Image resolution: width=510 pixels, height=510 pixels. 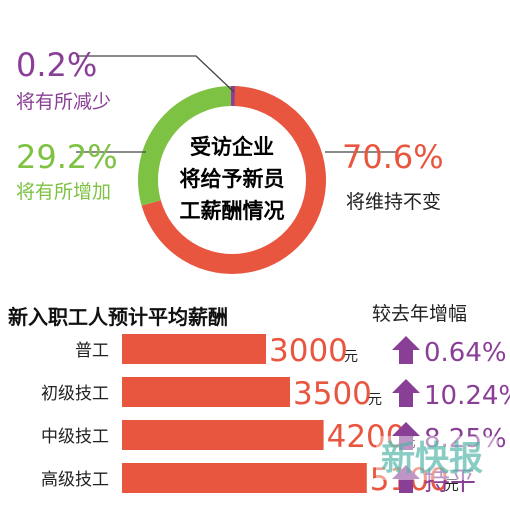 I want to click on donut-title-line-2: 将给予新员, so click(x=232, y=179).